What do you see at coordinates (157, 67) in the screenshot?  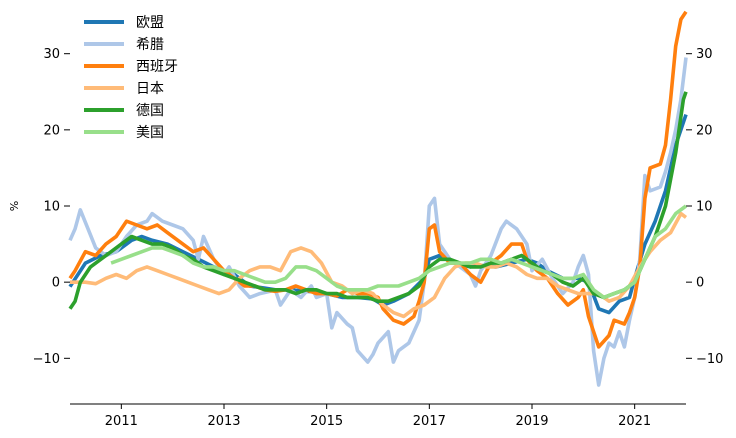 I see `legend-label: 西班牙` at bounding box center [157, 67].